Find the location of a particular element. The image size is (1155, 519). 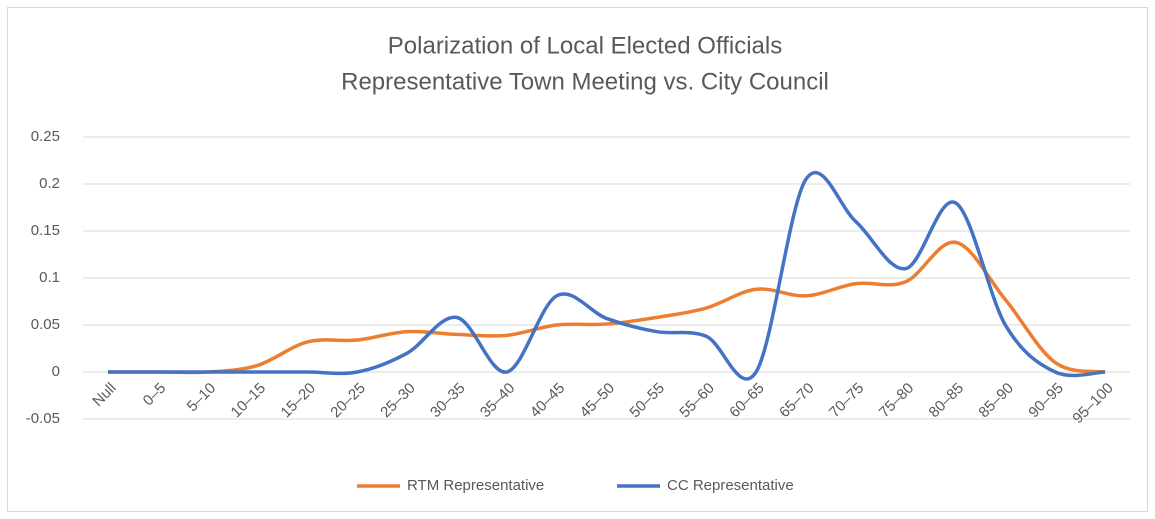

y-tick-label: 0.25 is located at coordinates (45, 136).